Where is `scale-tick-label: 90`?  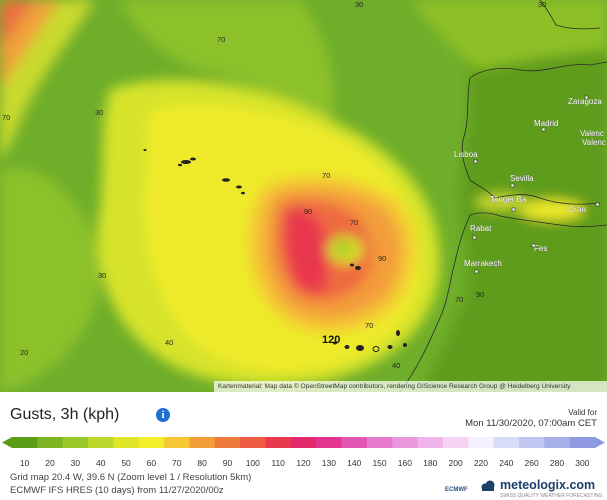 scale-tick-label: 90 is located at coordinates (228, 463).